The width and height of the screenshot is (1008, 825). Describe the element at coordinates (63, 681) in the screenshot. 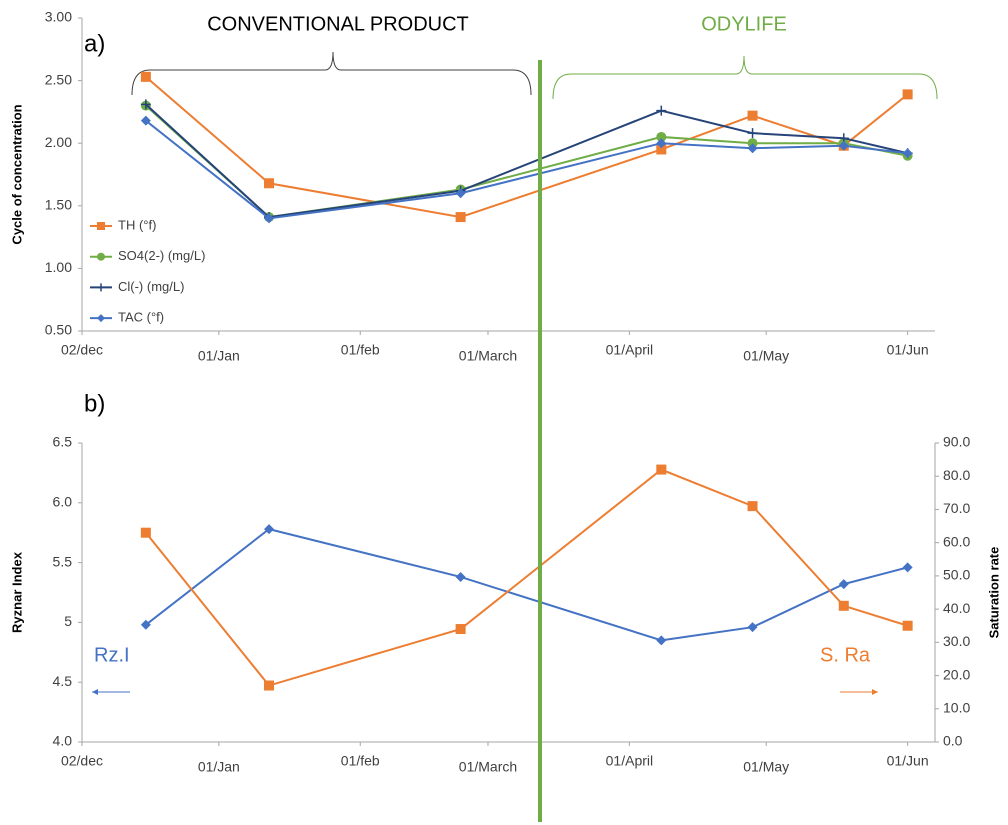

I see `y-tick-label: 4.5` at that location.